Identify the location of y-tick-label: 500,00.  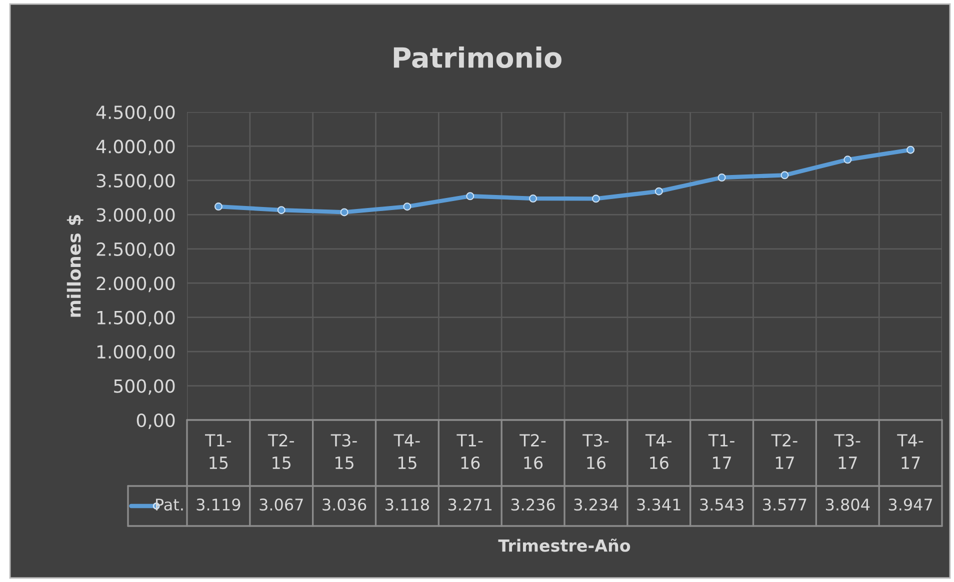
(144, 387).